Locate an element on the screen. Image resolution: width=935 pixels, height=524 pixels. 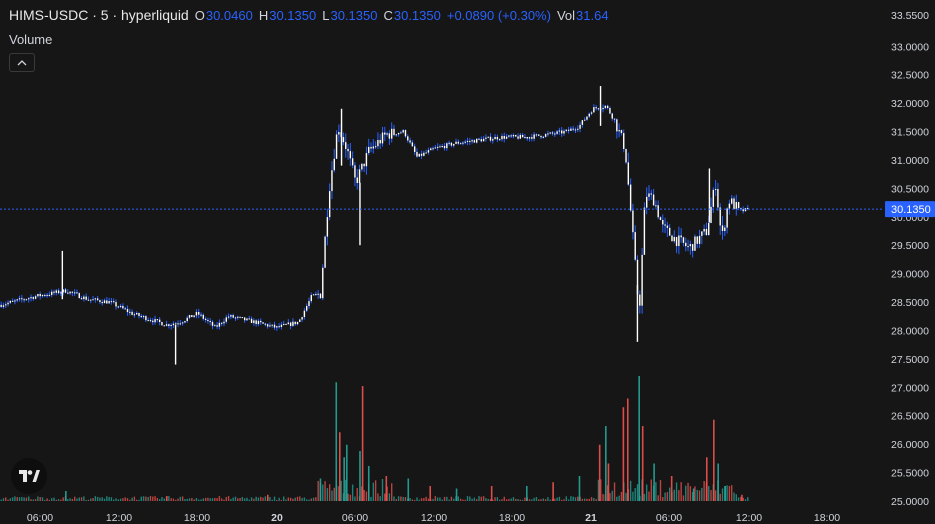
y-tick-label: 33.5500 is located at coordinates (910, 16).